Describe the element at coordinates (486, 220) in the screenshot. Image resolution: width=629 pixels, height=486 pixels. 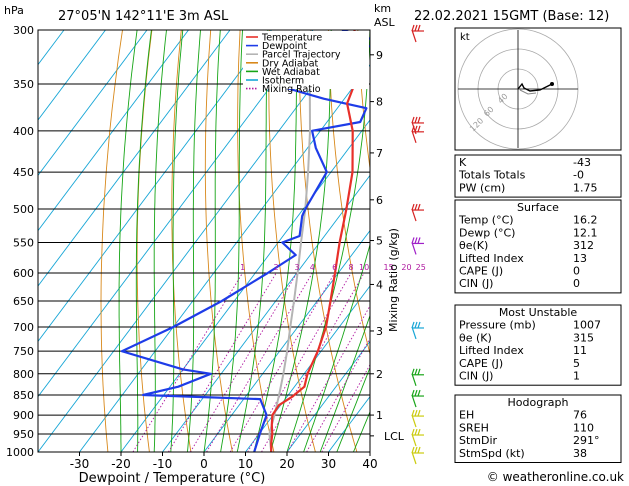
I see `surface-row-label: Temp (°C)` at that location.